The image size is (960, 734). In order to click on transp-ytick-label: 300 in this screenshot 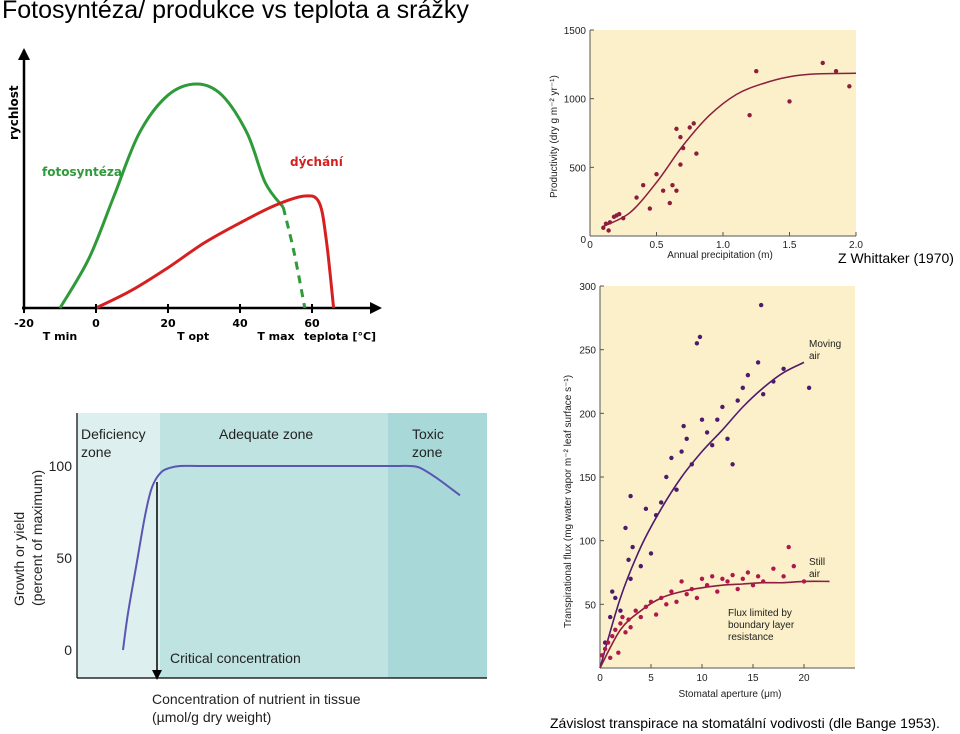, I will do `click(587, 287)`.